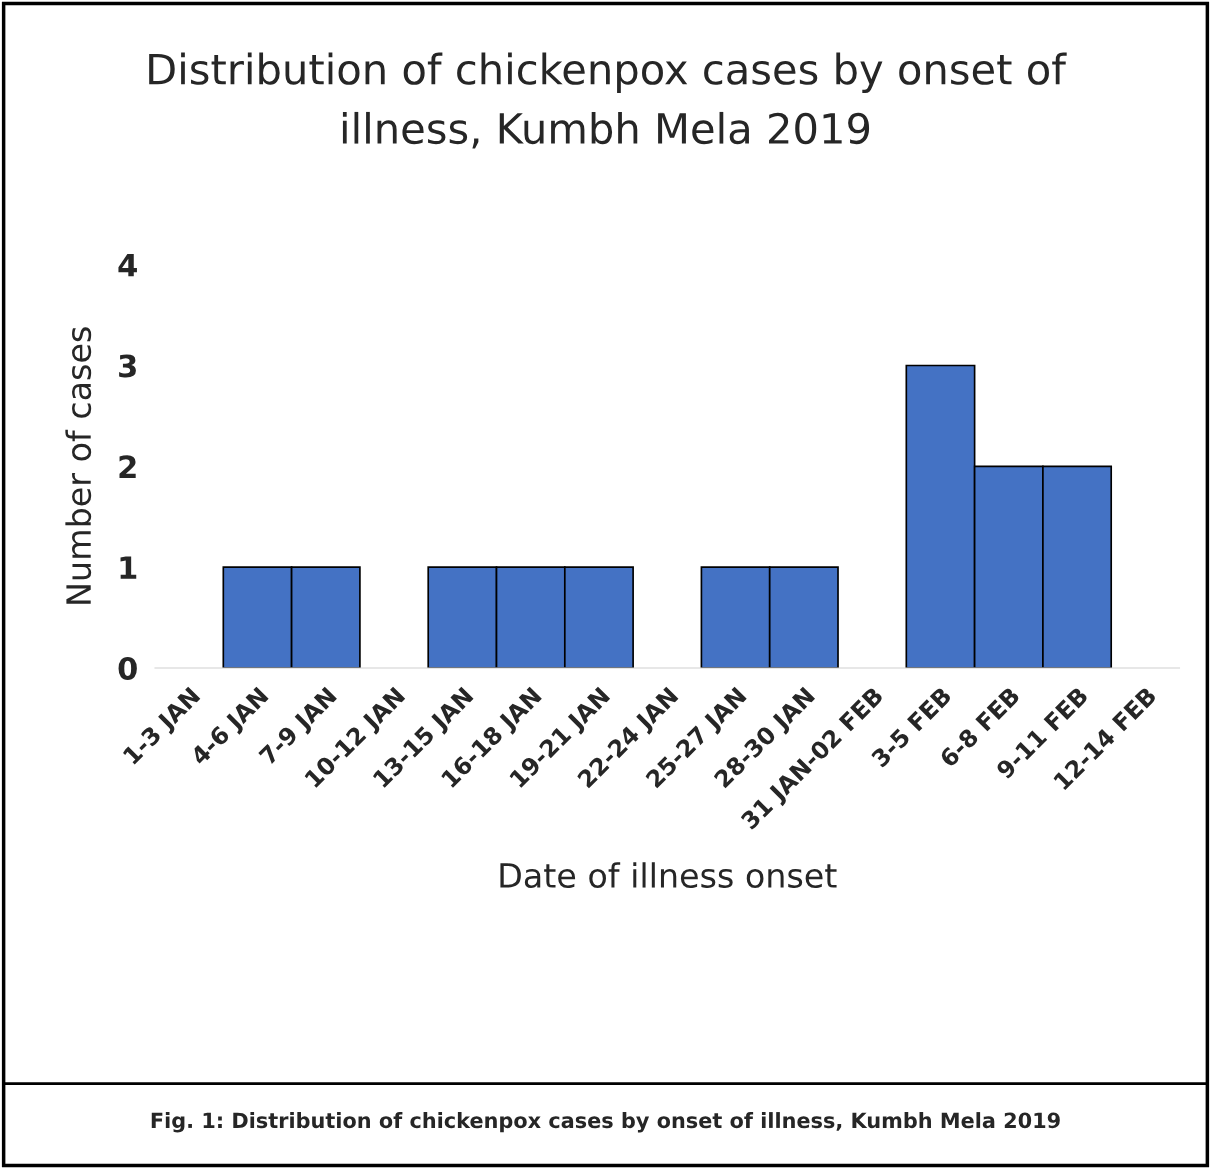  What do you see at coordinates (128, 567) in the screenshot?
I see `y-tick-label: 1` at bounding box center [128, 567].